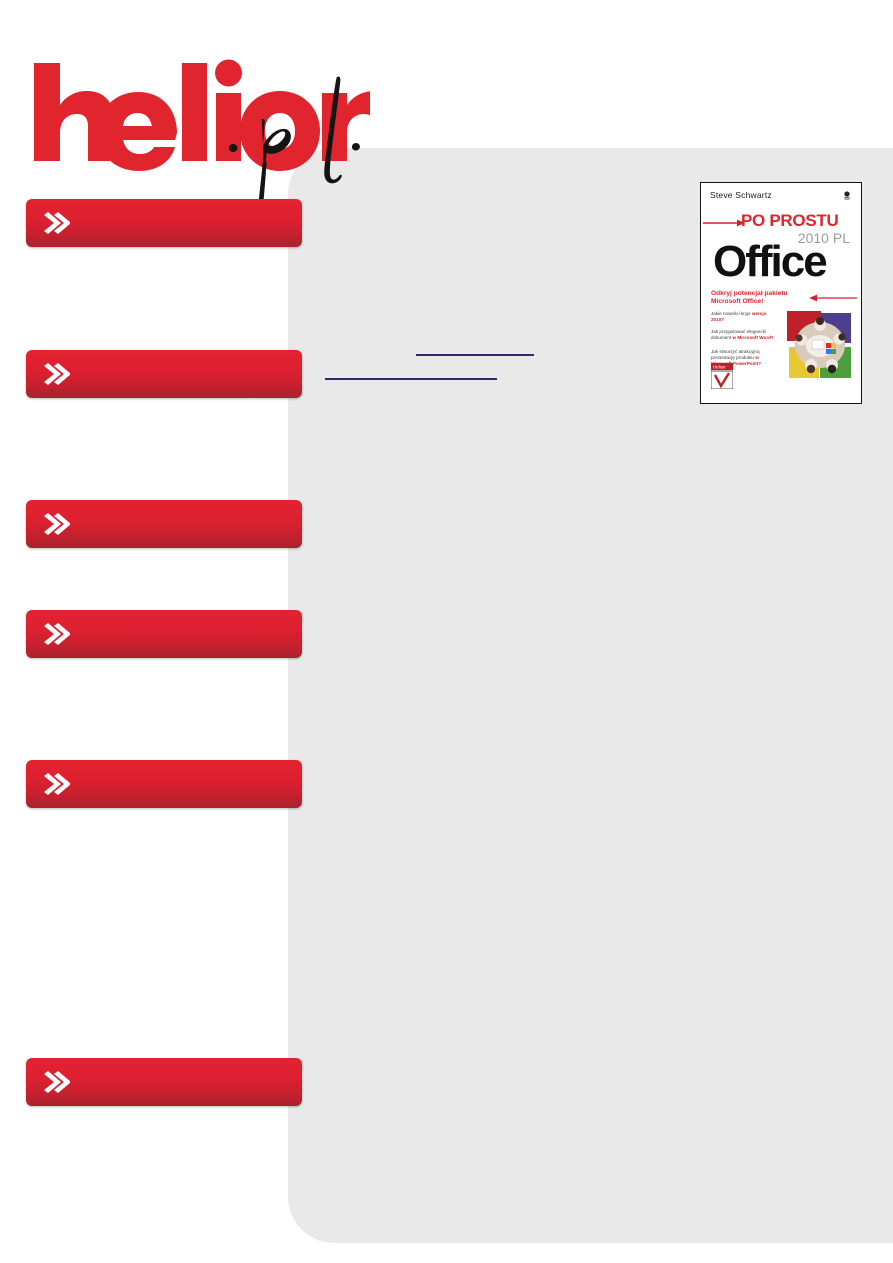 The width and height of the screenshot is (893, 1263). Describe the element at coordinates (719, 366) in the screenshot. I see `svg-text: Helion` at that location.